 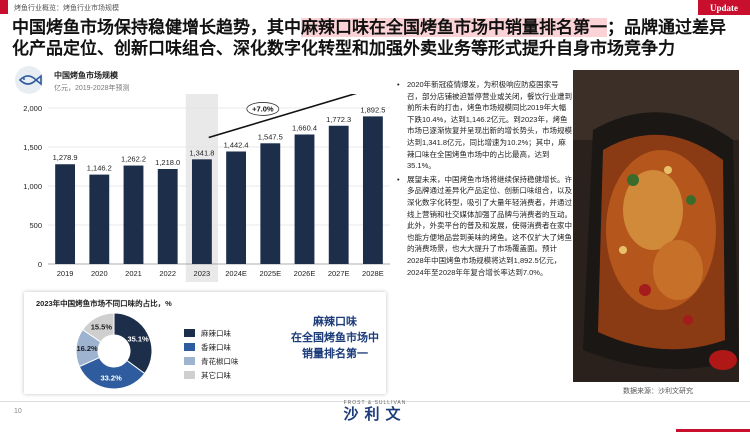 What do you see at coordinates (29, 80) in the screenshot?
I see `fish-icon` at bounding box center [29, 80].